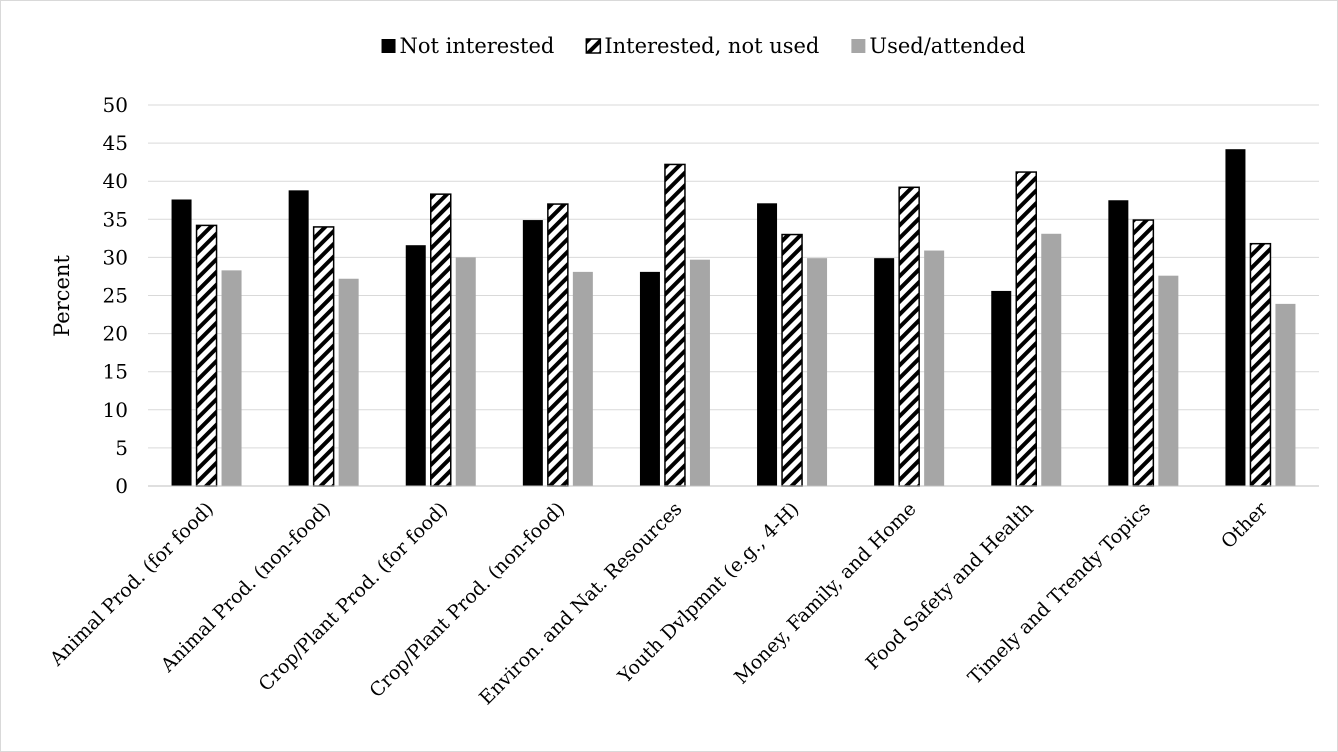 The width and height of the screenshot is (1338, 752). I want to click on y-tick-label: 20, so click(115, 334).